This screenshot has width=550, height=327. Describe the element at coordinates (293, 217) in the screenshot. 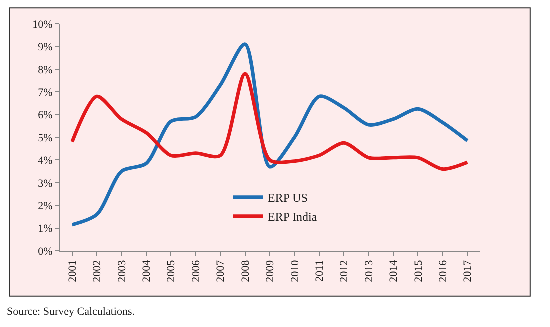

I see `legend-label: ERP India` at that location.